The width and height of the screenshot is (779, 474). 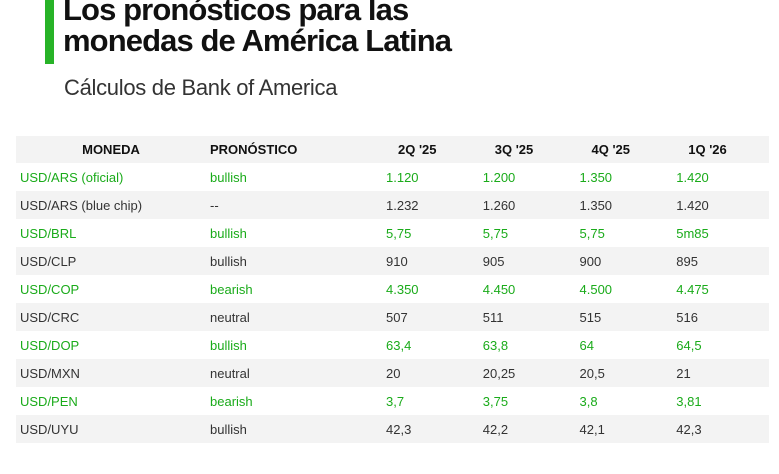 I want to click on cell-3q25: 5,75, so click(x=495, y=233).